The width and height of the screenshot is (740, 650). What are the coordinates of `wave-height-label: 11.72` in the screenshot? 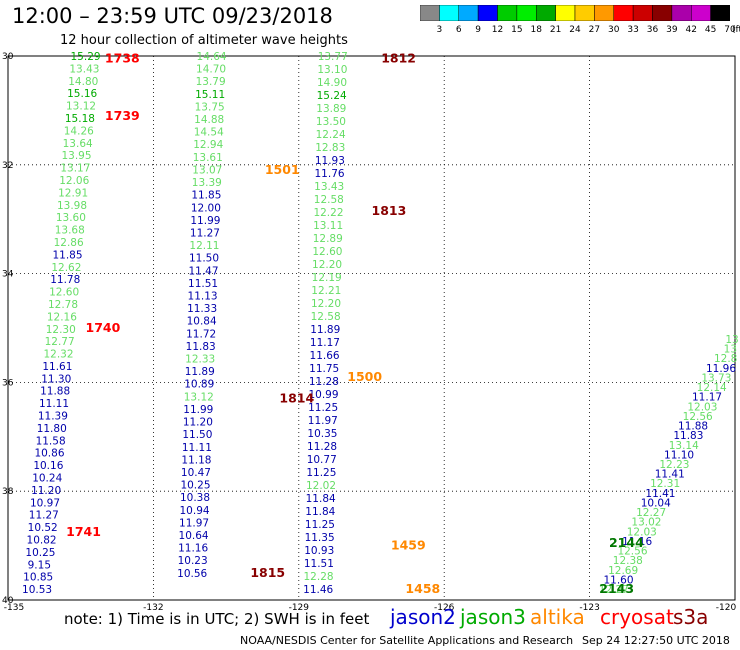 It's located at (201, 334).